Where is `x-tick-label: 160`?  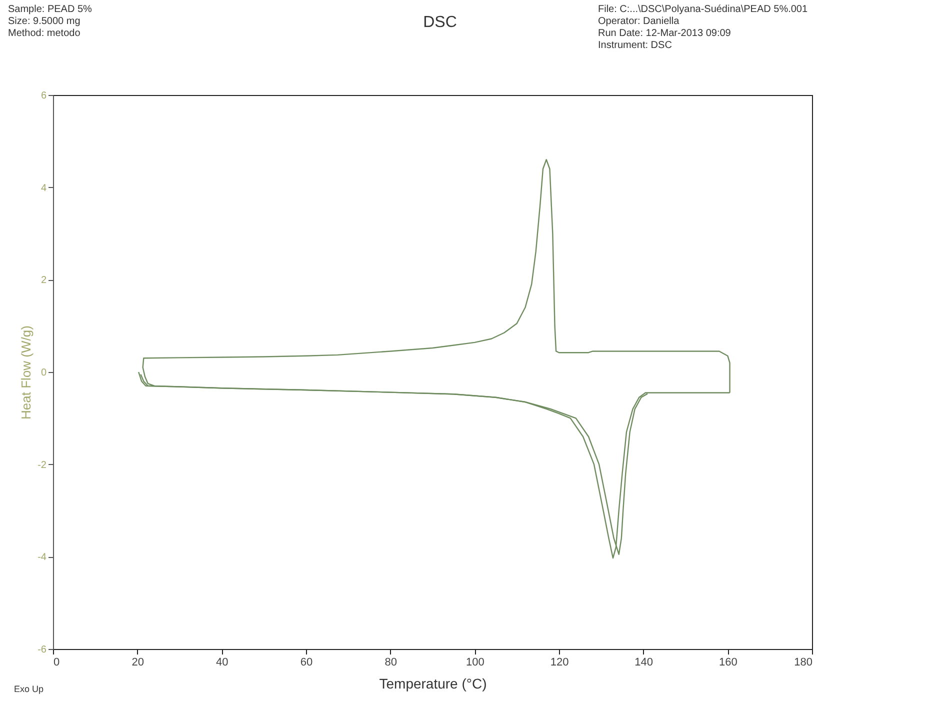
x-tick-label: 160 is located at coordinates (728, 662).